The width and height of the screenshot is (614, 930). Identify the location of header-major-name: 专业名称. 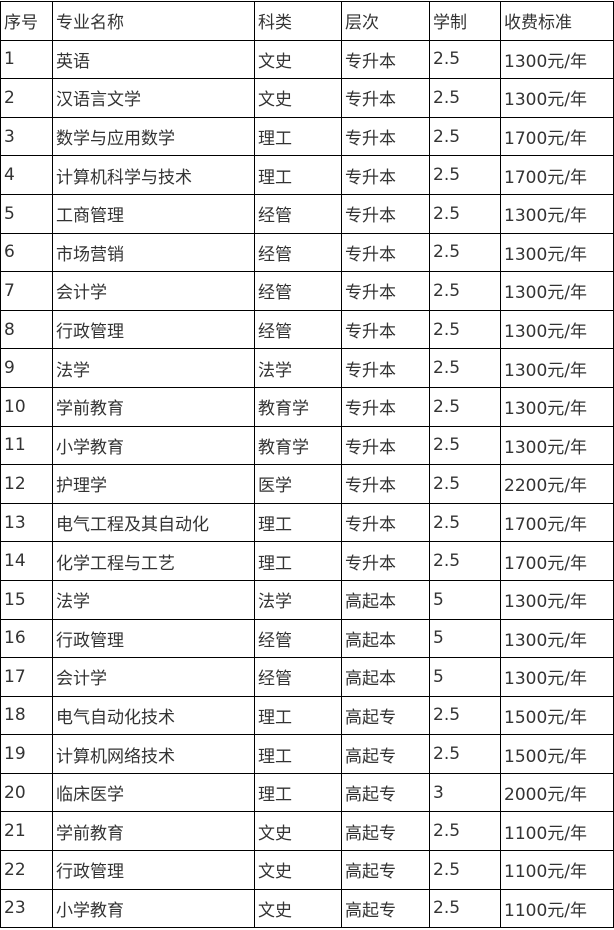
(153, 21).